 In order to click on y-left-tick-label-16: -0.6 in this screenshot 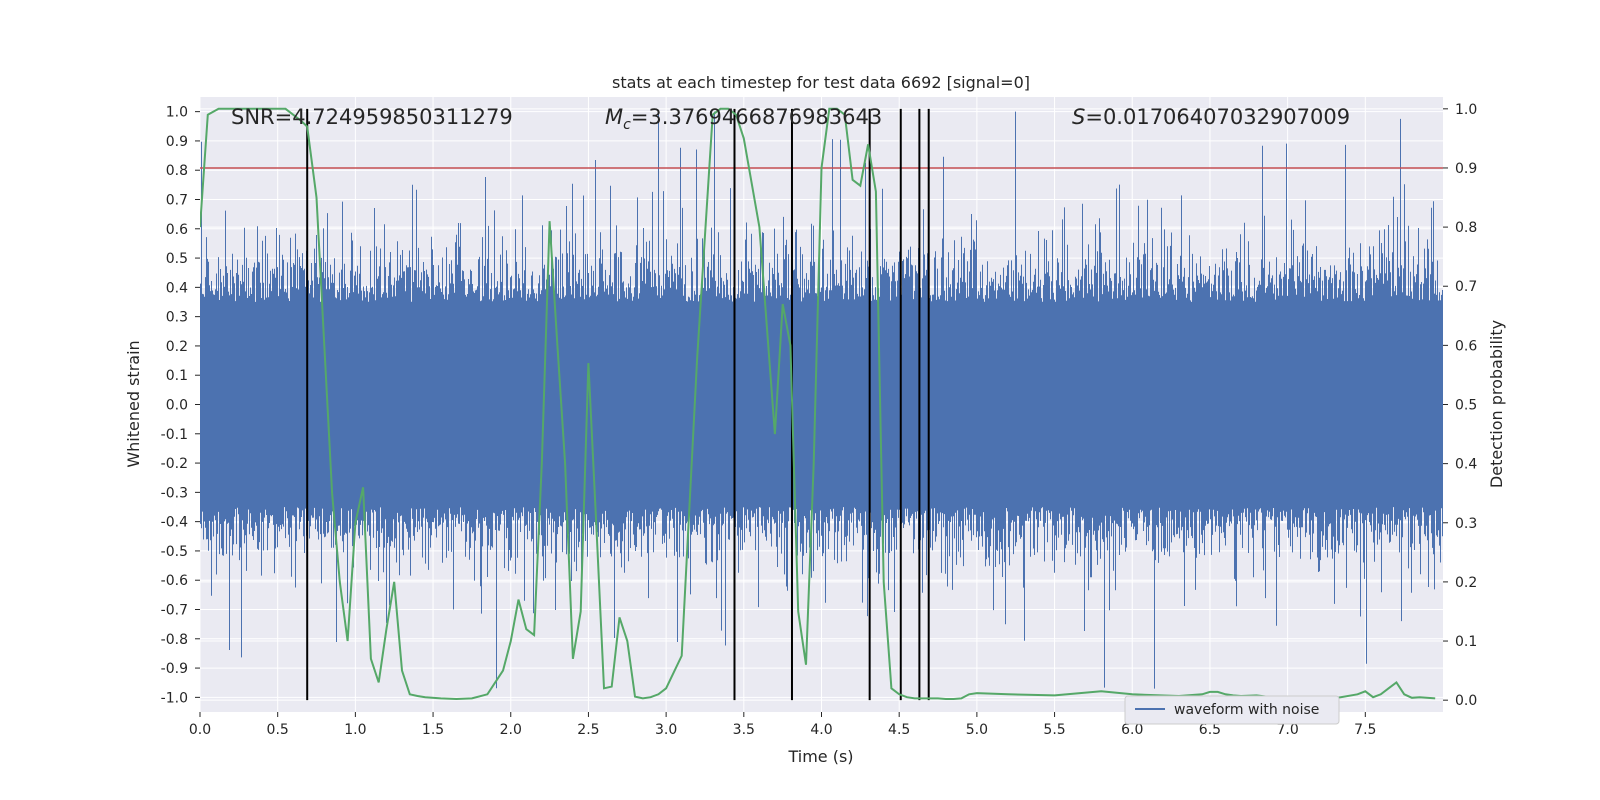, I will do `click(174, 581)`.